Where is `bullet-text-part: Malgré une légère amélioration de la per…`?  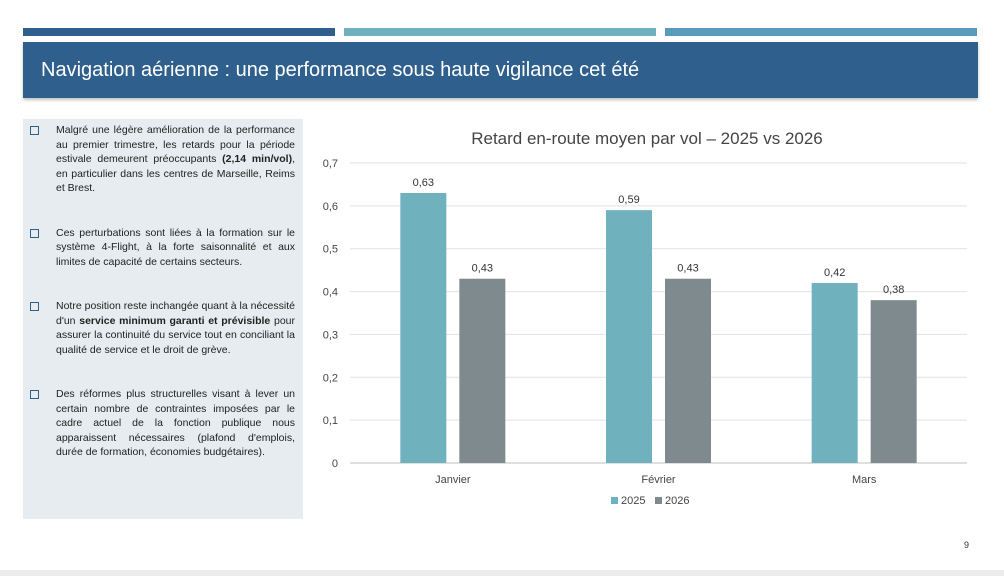
bullet-text-part: Malgré une légère amélioration de la per… is located at coordinates (175, 144).